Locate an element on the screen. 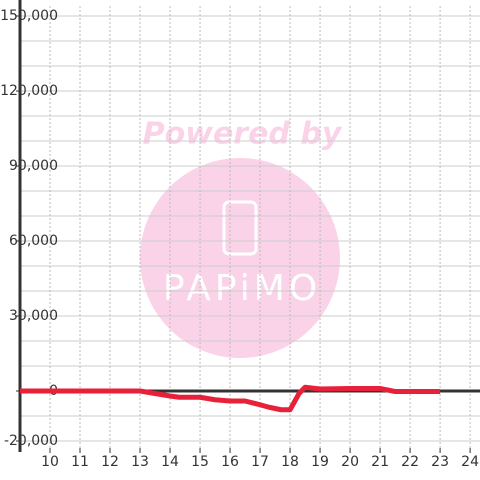 Image resolution: width=480 pixels, height=480 pixels. x-tick-label: 17 is located at coordinates (260, 462).